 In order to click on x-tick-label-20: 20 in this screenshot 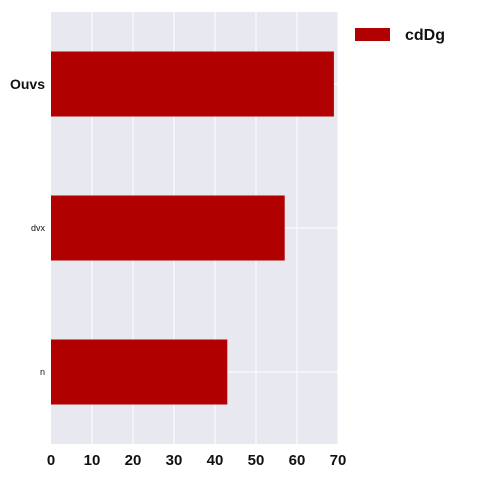, I will do `click(133, 460)`.